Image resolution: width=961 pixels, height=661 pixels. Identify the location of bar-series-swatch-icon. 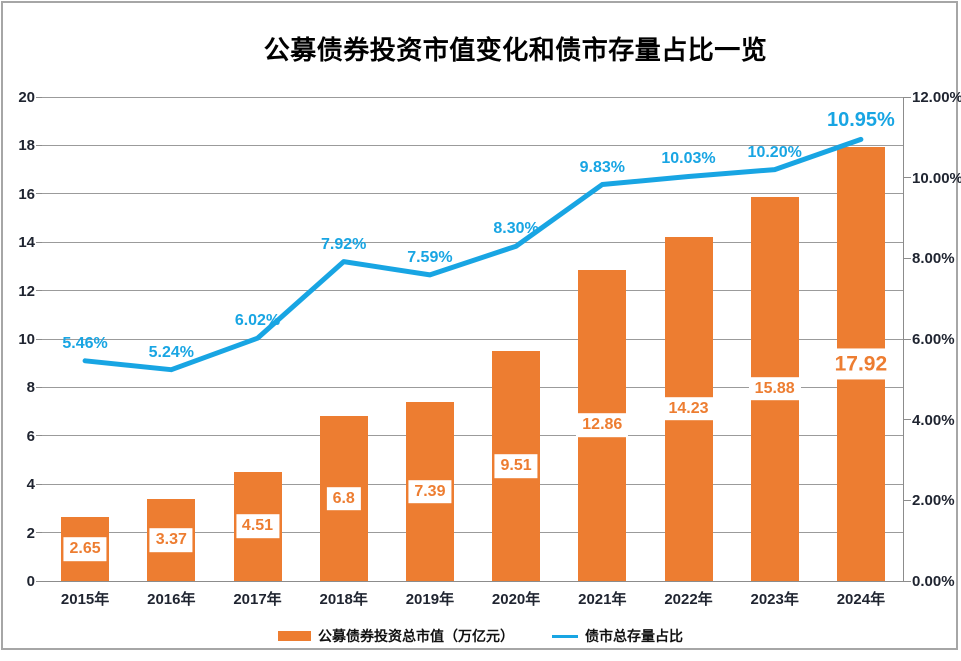
(294, 636).